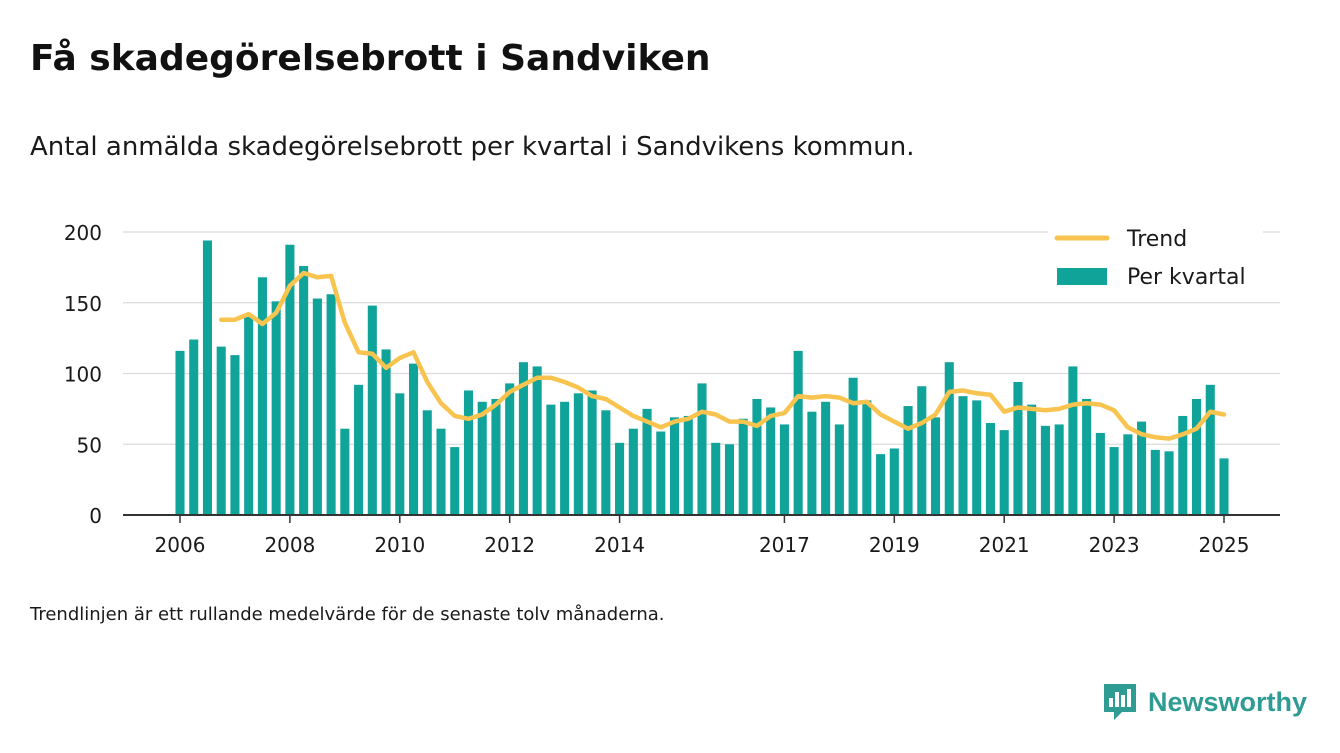 Image resolution: width=1340 pixels, height=753 pixels. Describe the element at coordinates (1082, 276) in the screenshot. I see `legend-bars-swatch` at that location.